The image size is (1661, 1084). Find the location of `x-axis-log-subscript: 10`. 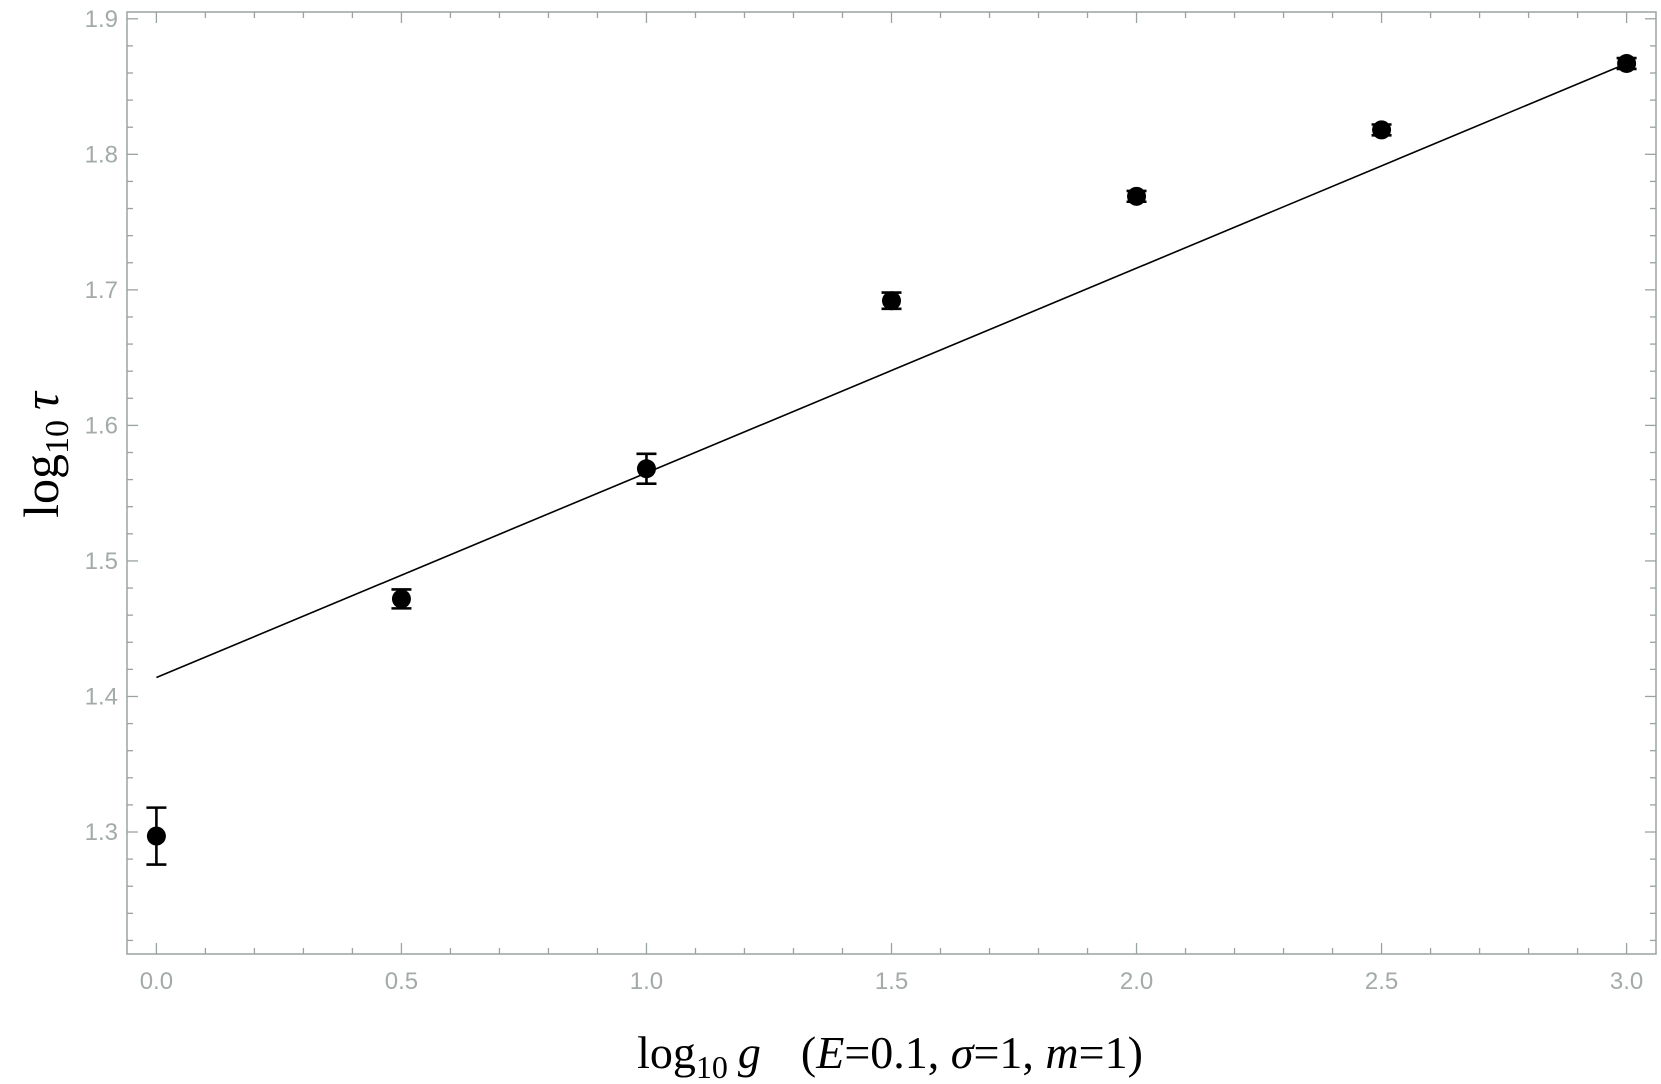

x-axis-log-subscript: 10 is located at coordinates (712, 1066).